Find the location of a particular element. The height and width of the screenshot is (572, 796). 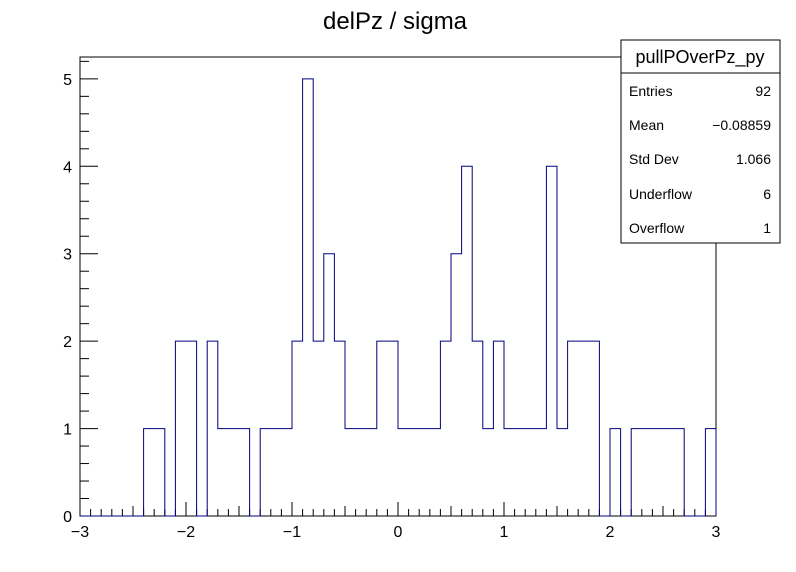

stats-label-overflow: Overflow is located at coordinates (657, 228).